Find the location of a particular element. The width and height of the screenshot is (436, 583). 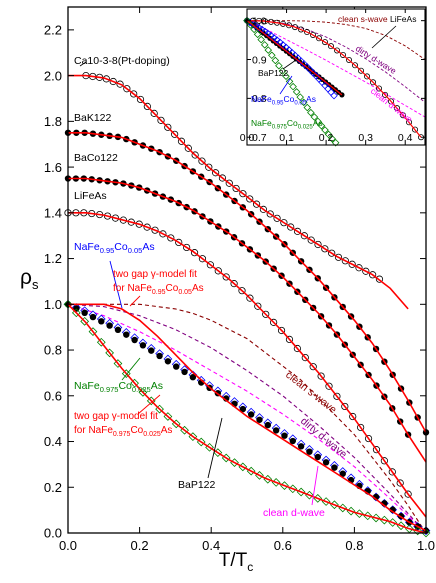

main-y-tick-label-2: 0.4 is located at coordinates (53, 441).